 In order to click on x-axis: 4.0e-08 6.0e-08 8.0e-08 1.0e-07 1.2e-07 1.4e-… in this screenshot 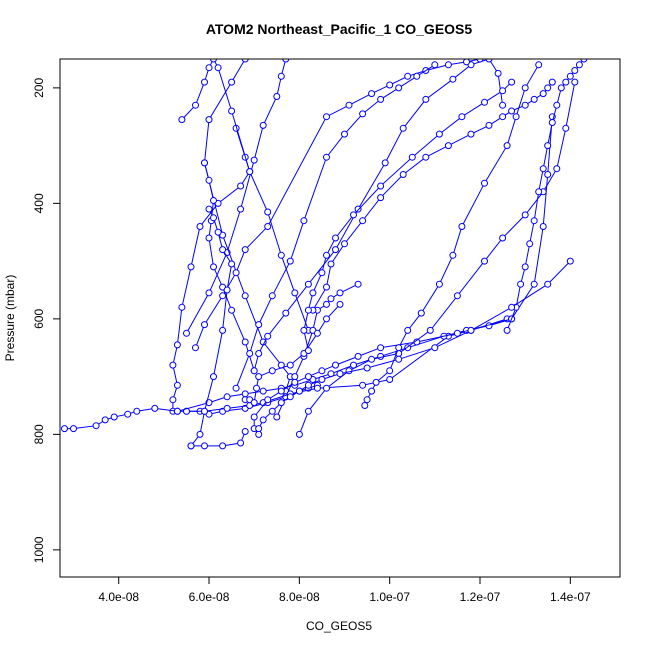, I will do `click(344, 590)`.